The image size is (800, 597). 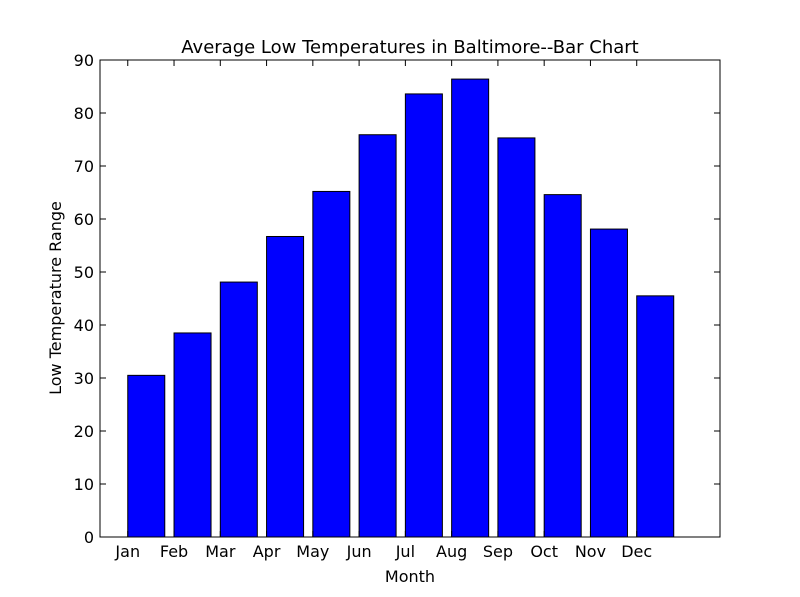 I want to click on bar-nov, so click(x=608, y=383).